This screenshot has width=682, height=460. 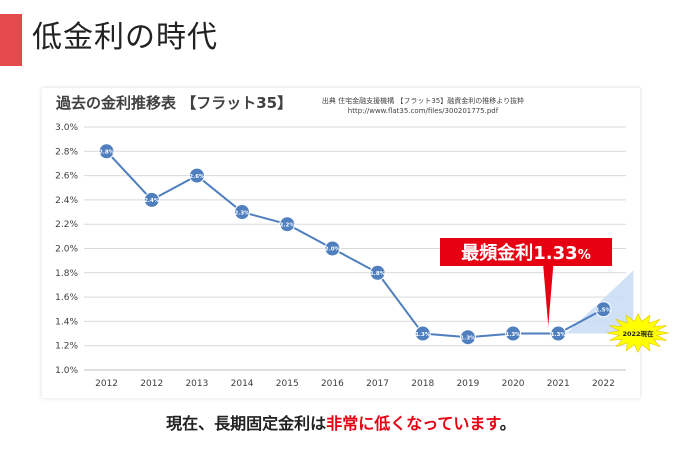 I want to click on data-label: 1.5%, so click(x=604, y=310).